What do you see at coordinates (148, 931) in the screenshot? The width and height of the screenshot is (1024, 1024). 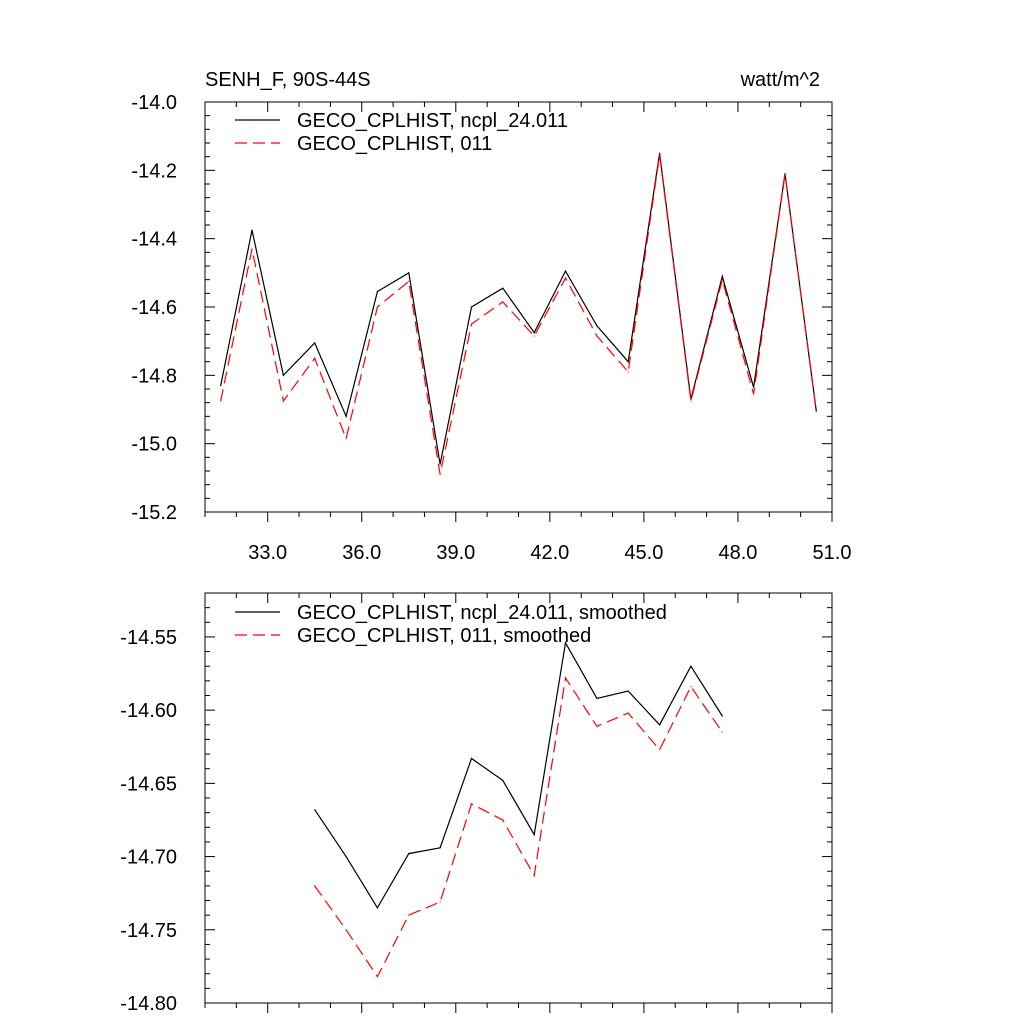 I see `y-tick-label: -14.75` at bounding box center [148, 931].